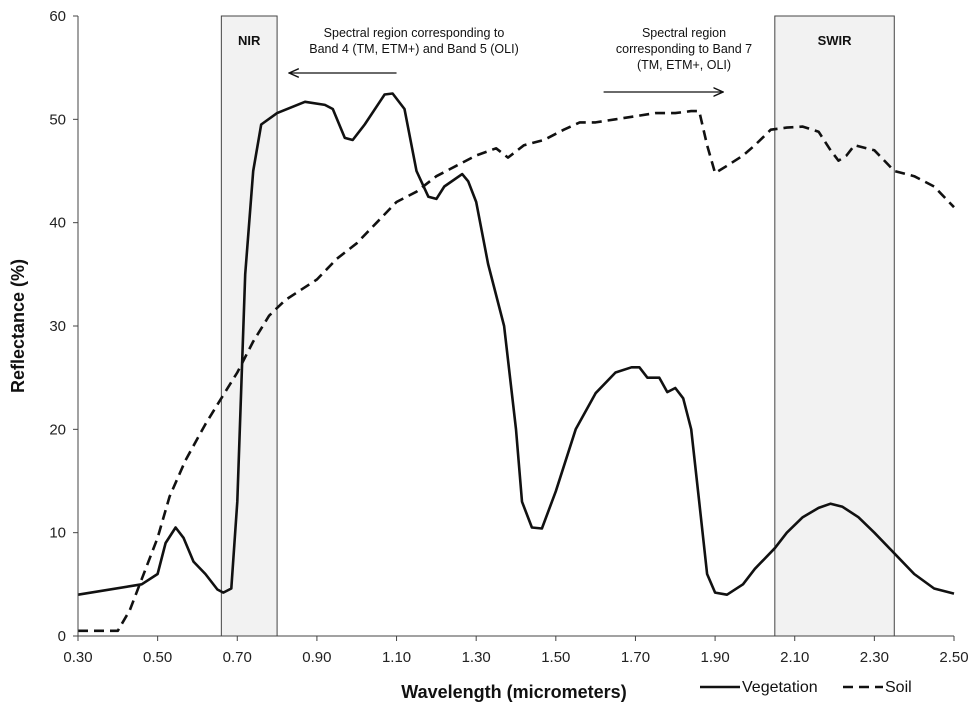 The width and height of the screenshot is (977, 708). I want to click on x-tick-label: 0.50, so click(157, 657).